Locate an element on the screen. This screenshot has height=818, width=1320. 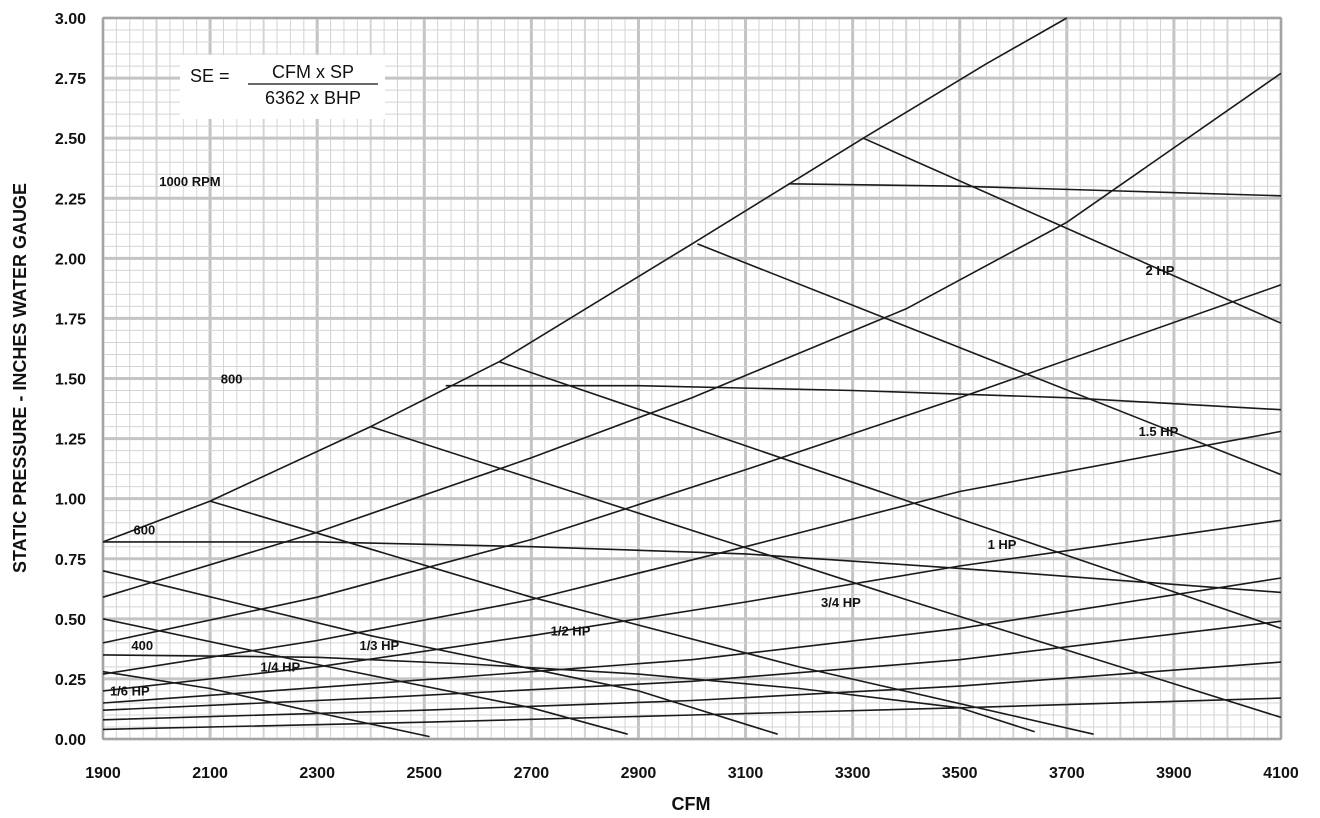
curve-label: 1 HP is located at coordinates (1002, 544).